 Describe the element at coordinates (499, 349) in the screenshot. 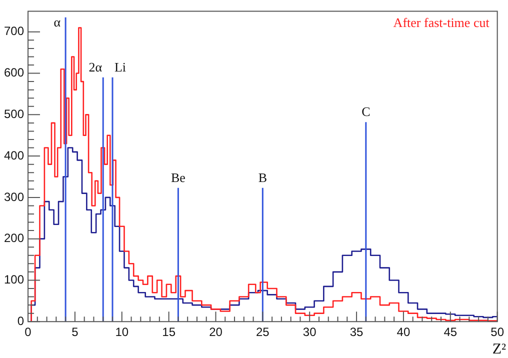

I see `x-axis-title: Z²` at that location.